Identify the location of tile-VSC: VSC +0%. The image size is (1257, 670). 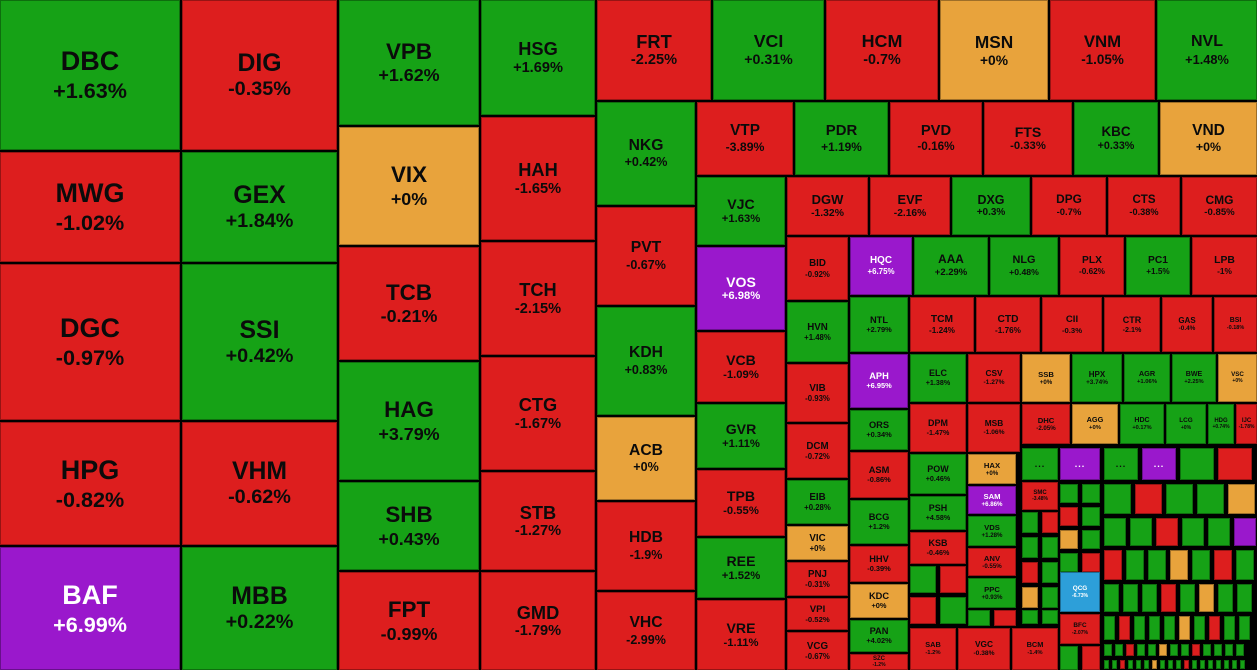
(1237, 378).